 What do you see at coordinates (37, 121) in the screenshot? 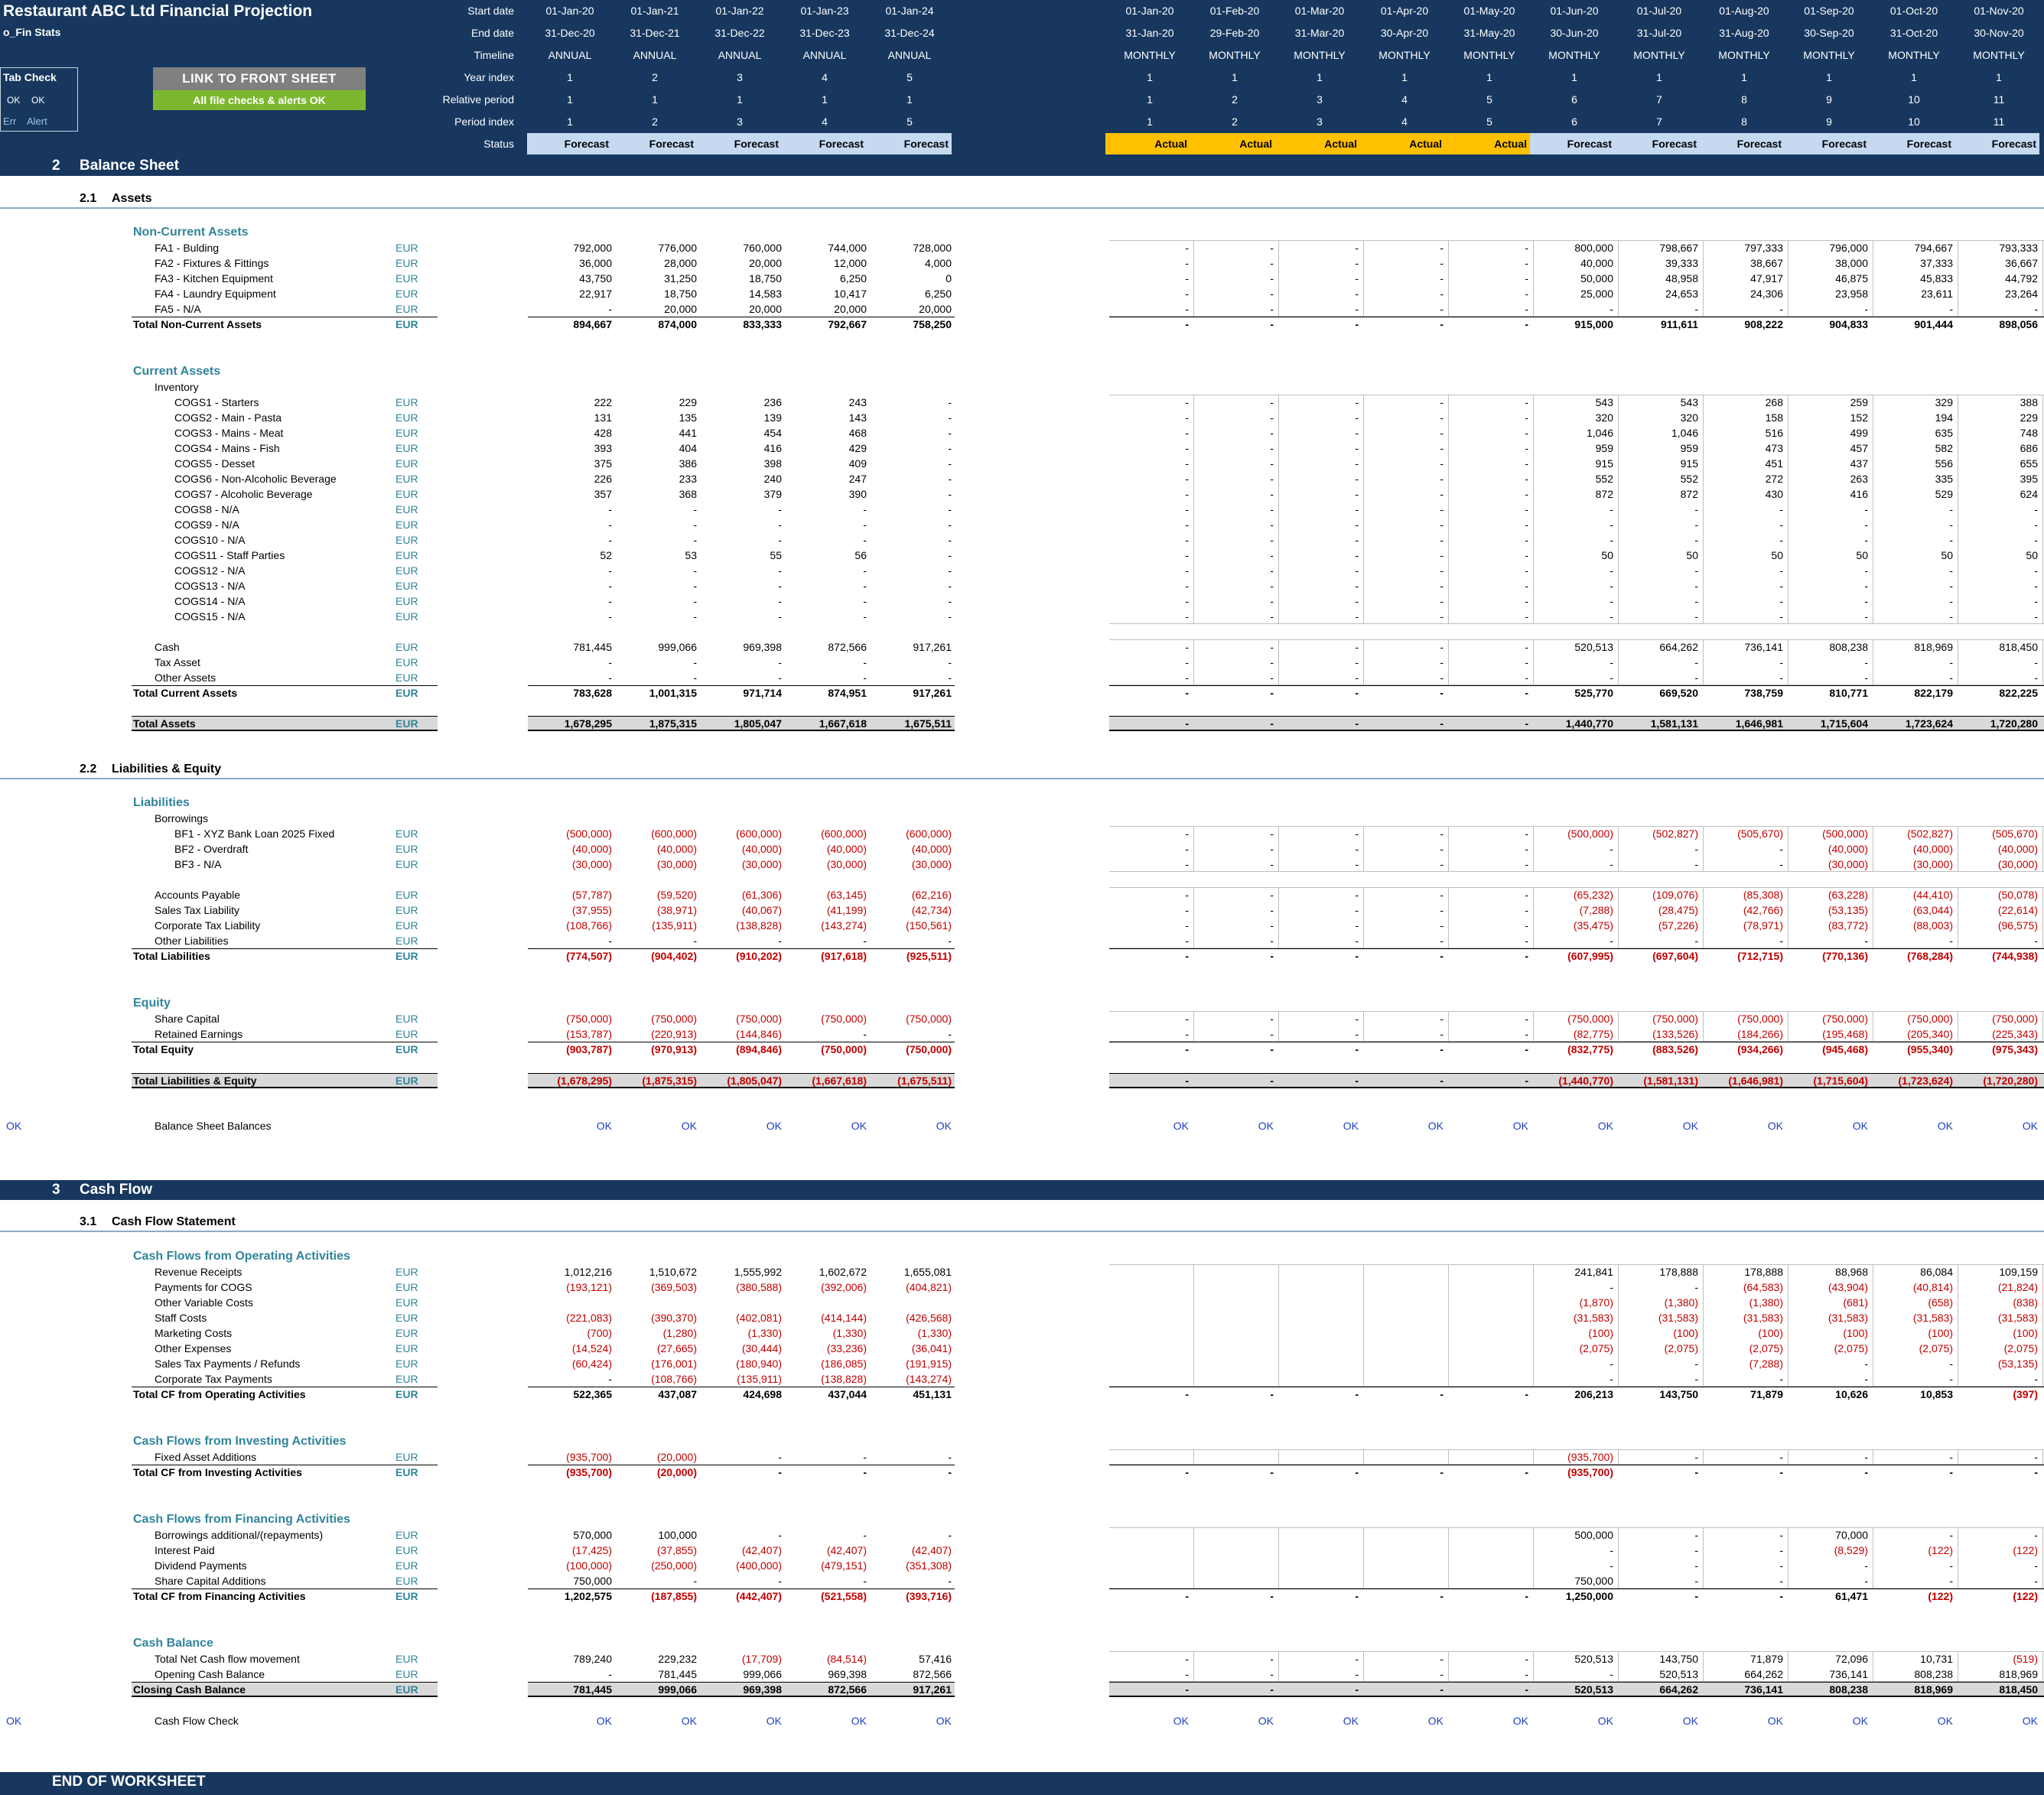
I see `alert-flag: Alert` at bounding box center [37, 121].